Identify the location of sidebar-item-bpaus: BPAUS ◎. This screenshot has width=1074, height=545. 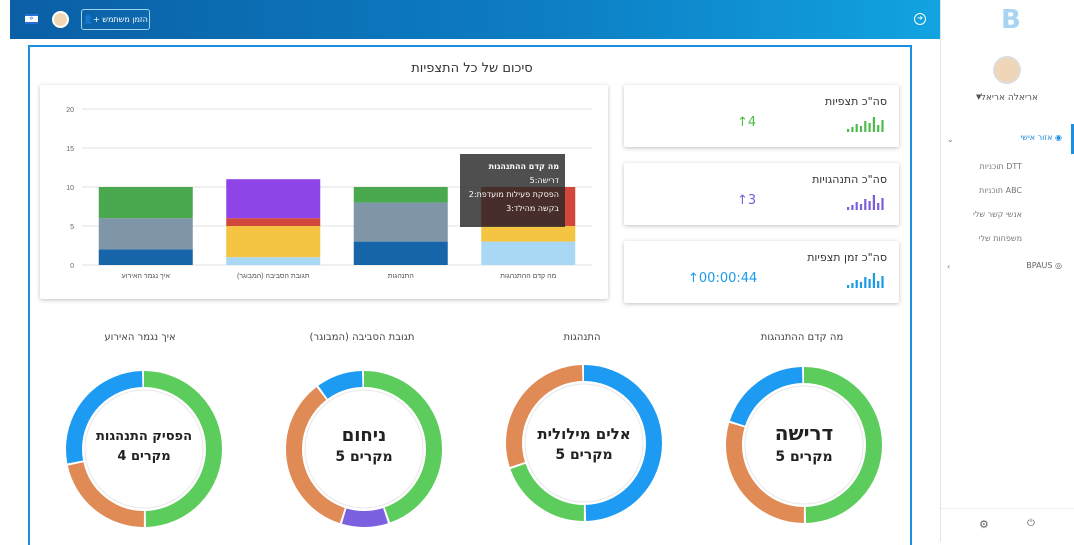
(1044, 265).